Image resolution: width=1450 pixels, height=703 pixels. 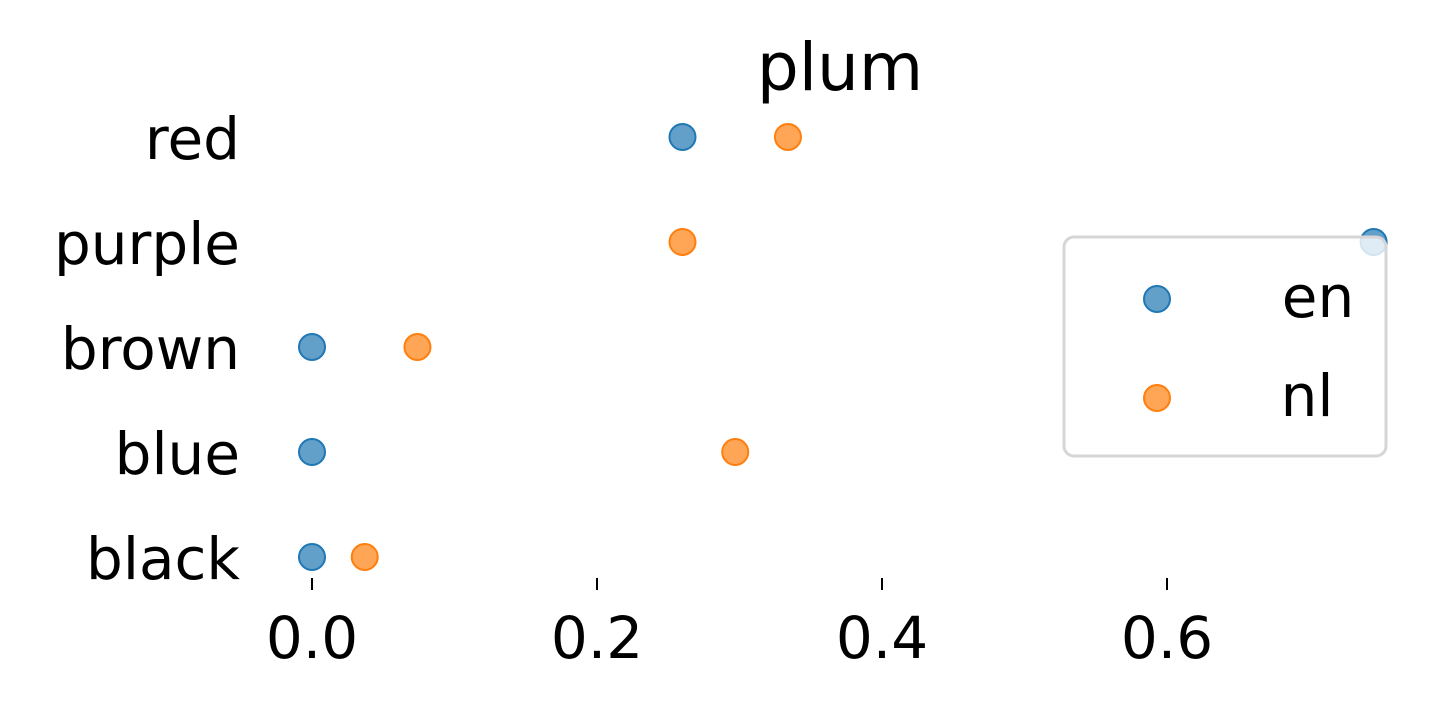 I want to click on point-nl-black, so click(x=364, y=557).